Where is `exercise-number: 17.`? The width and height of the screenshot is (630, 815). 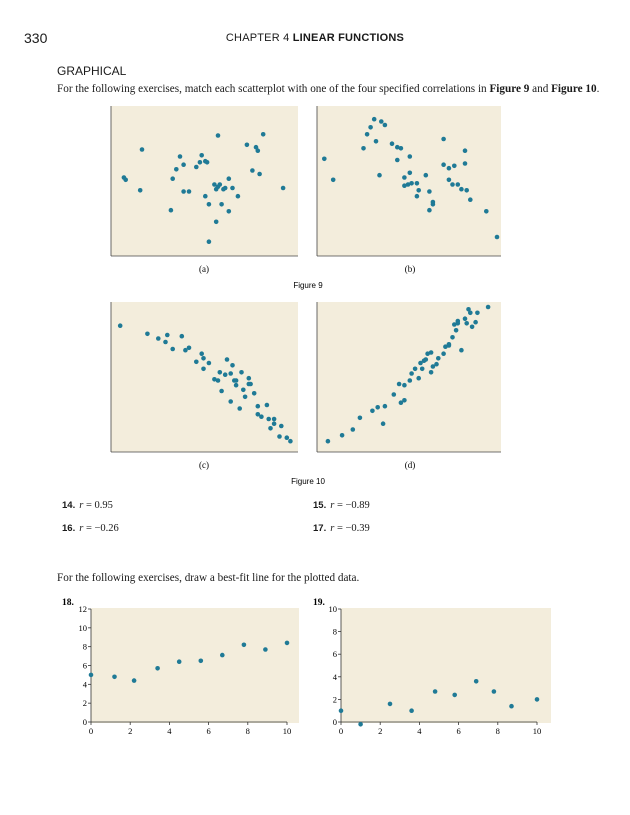
exercise-number: 17. is located at coordinates (320, 528).